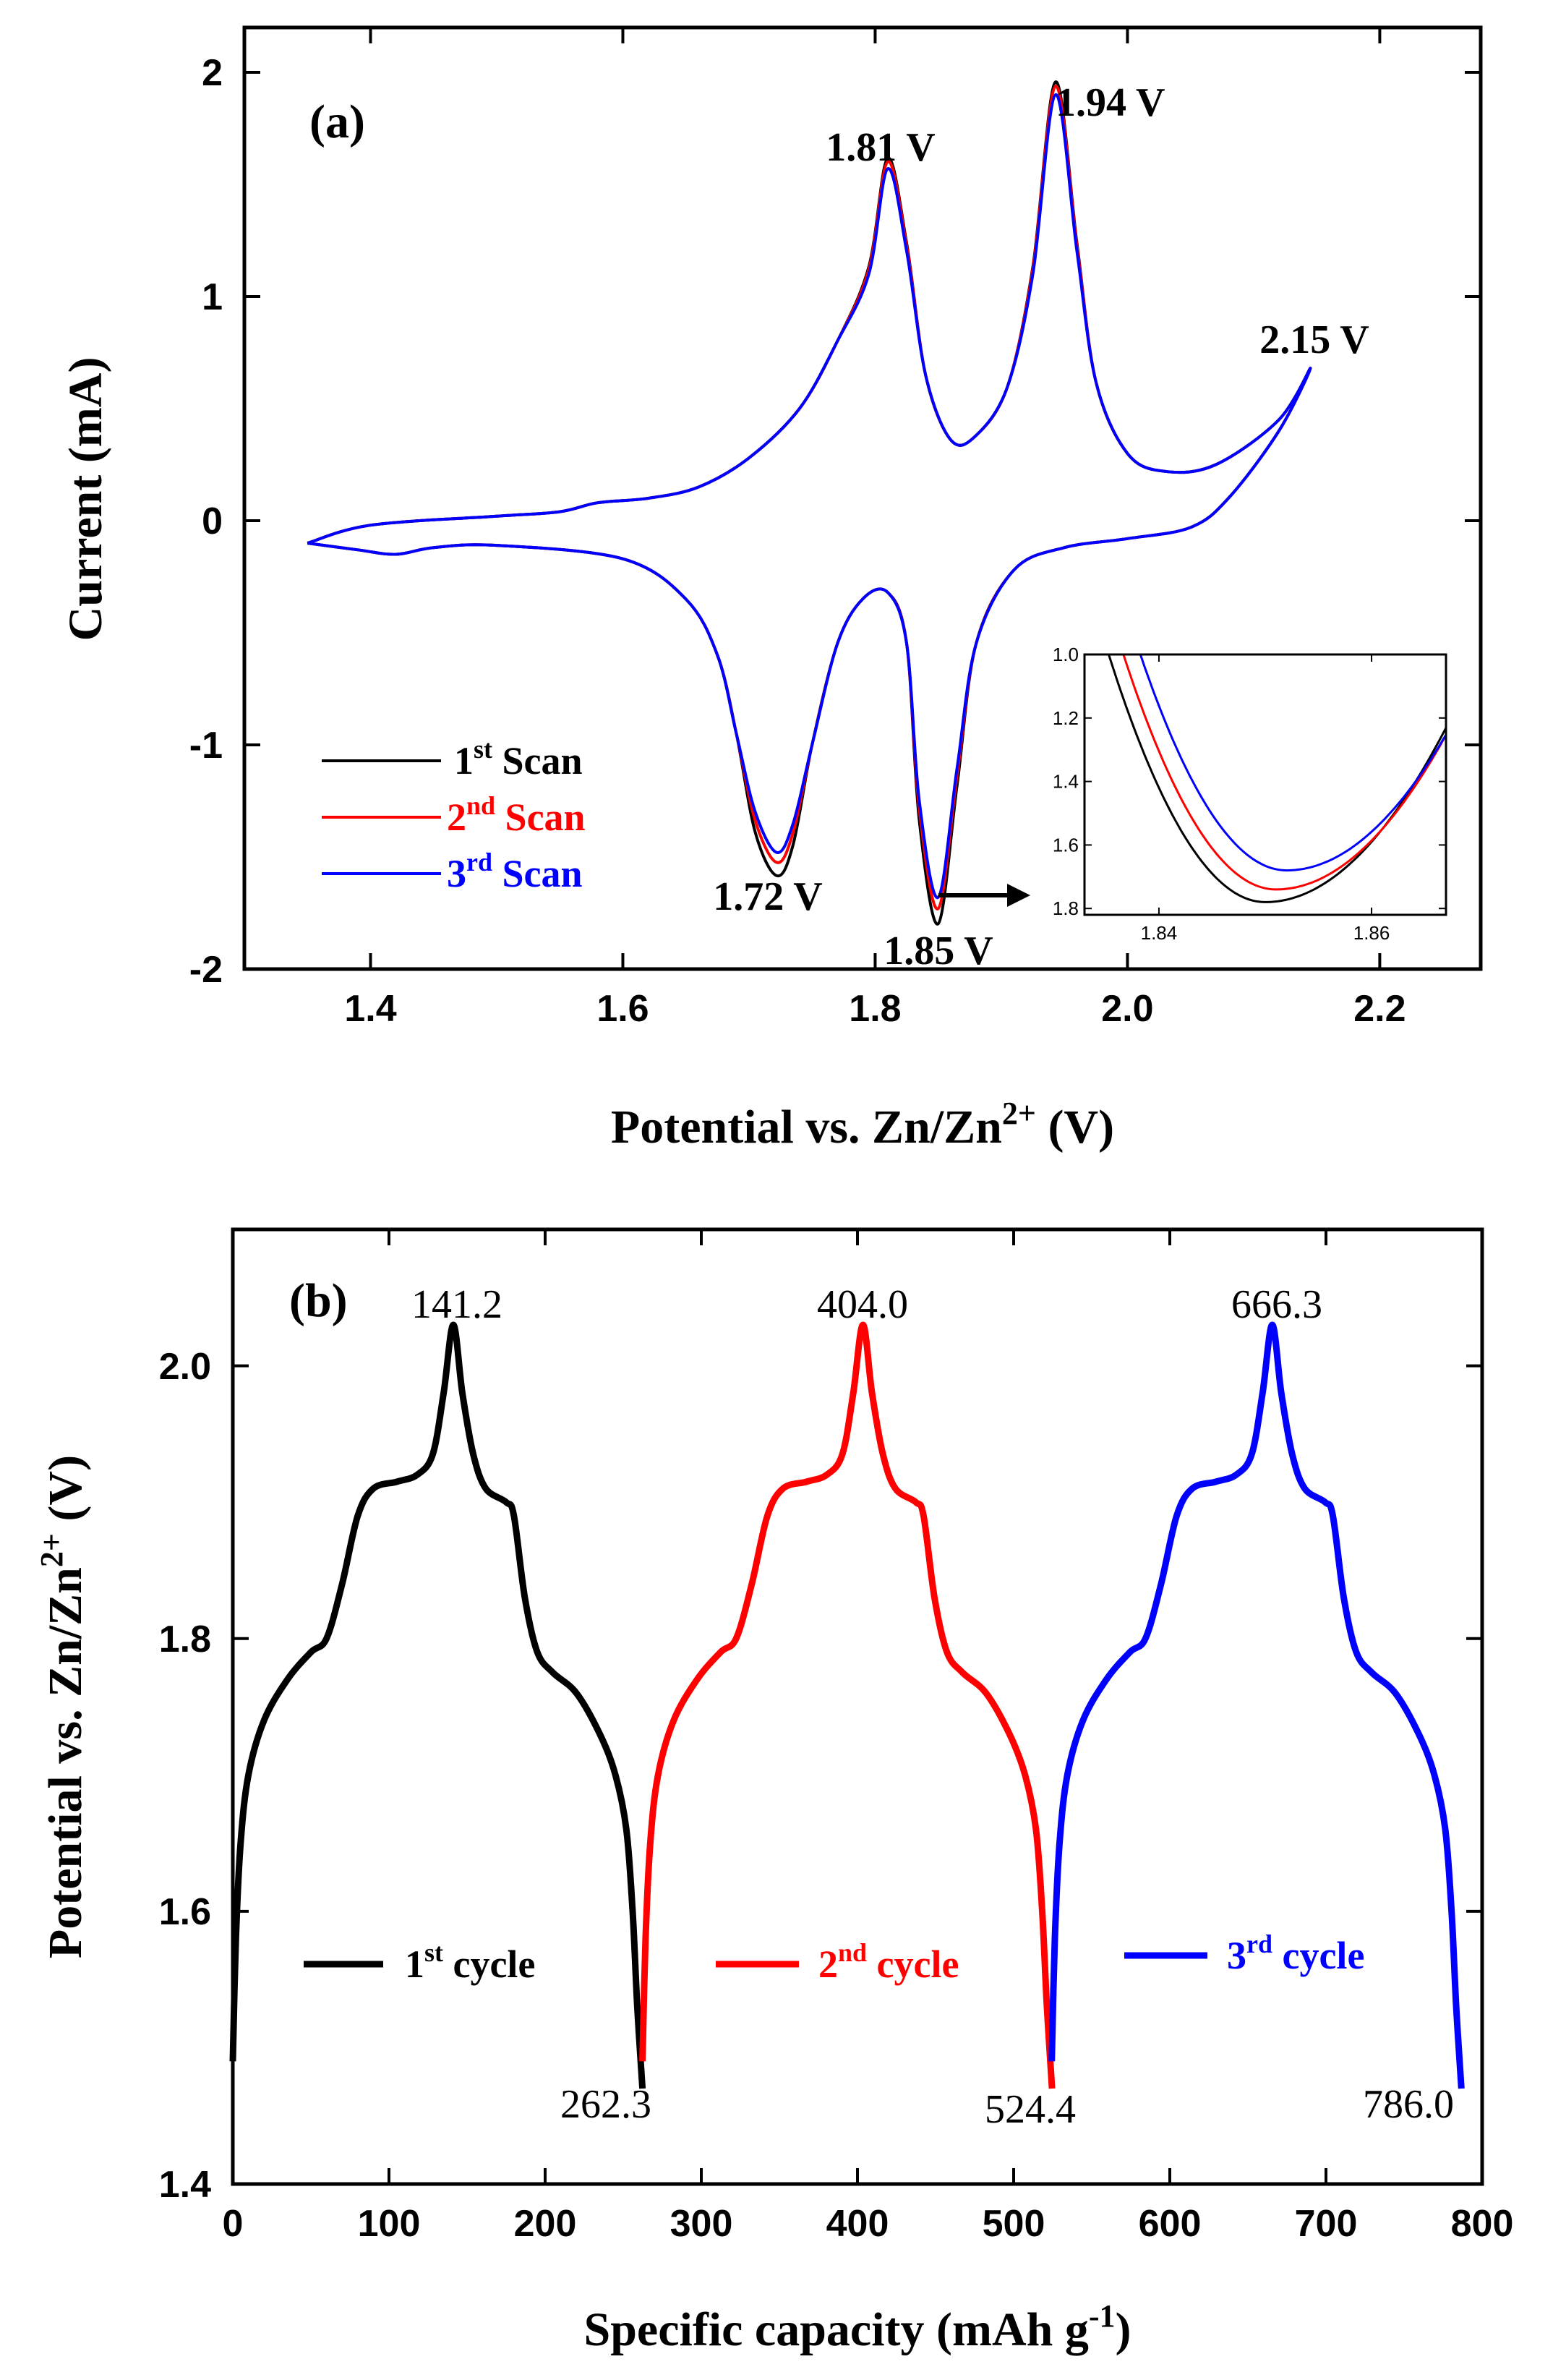 The width and height of the screenshot is (1553, 2380). Describe the element at coordinates (938, 951) in the screenshot. I see `peak-label-1.85: 1.85 V` at that location.